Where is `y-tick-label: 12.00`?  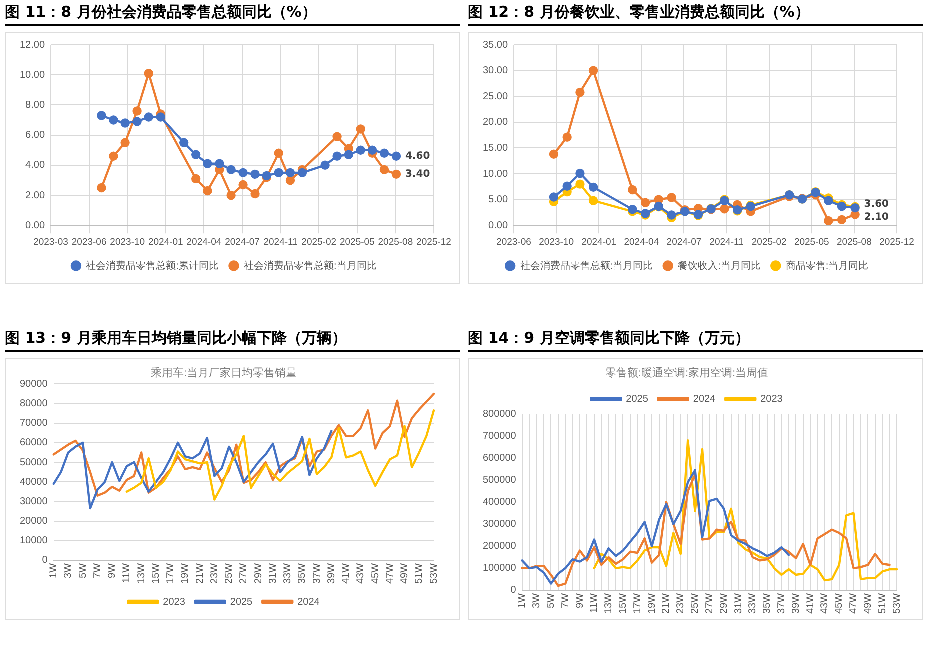
y-tick-label: 12.00 is located at coordinates (33, 45).